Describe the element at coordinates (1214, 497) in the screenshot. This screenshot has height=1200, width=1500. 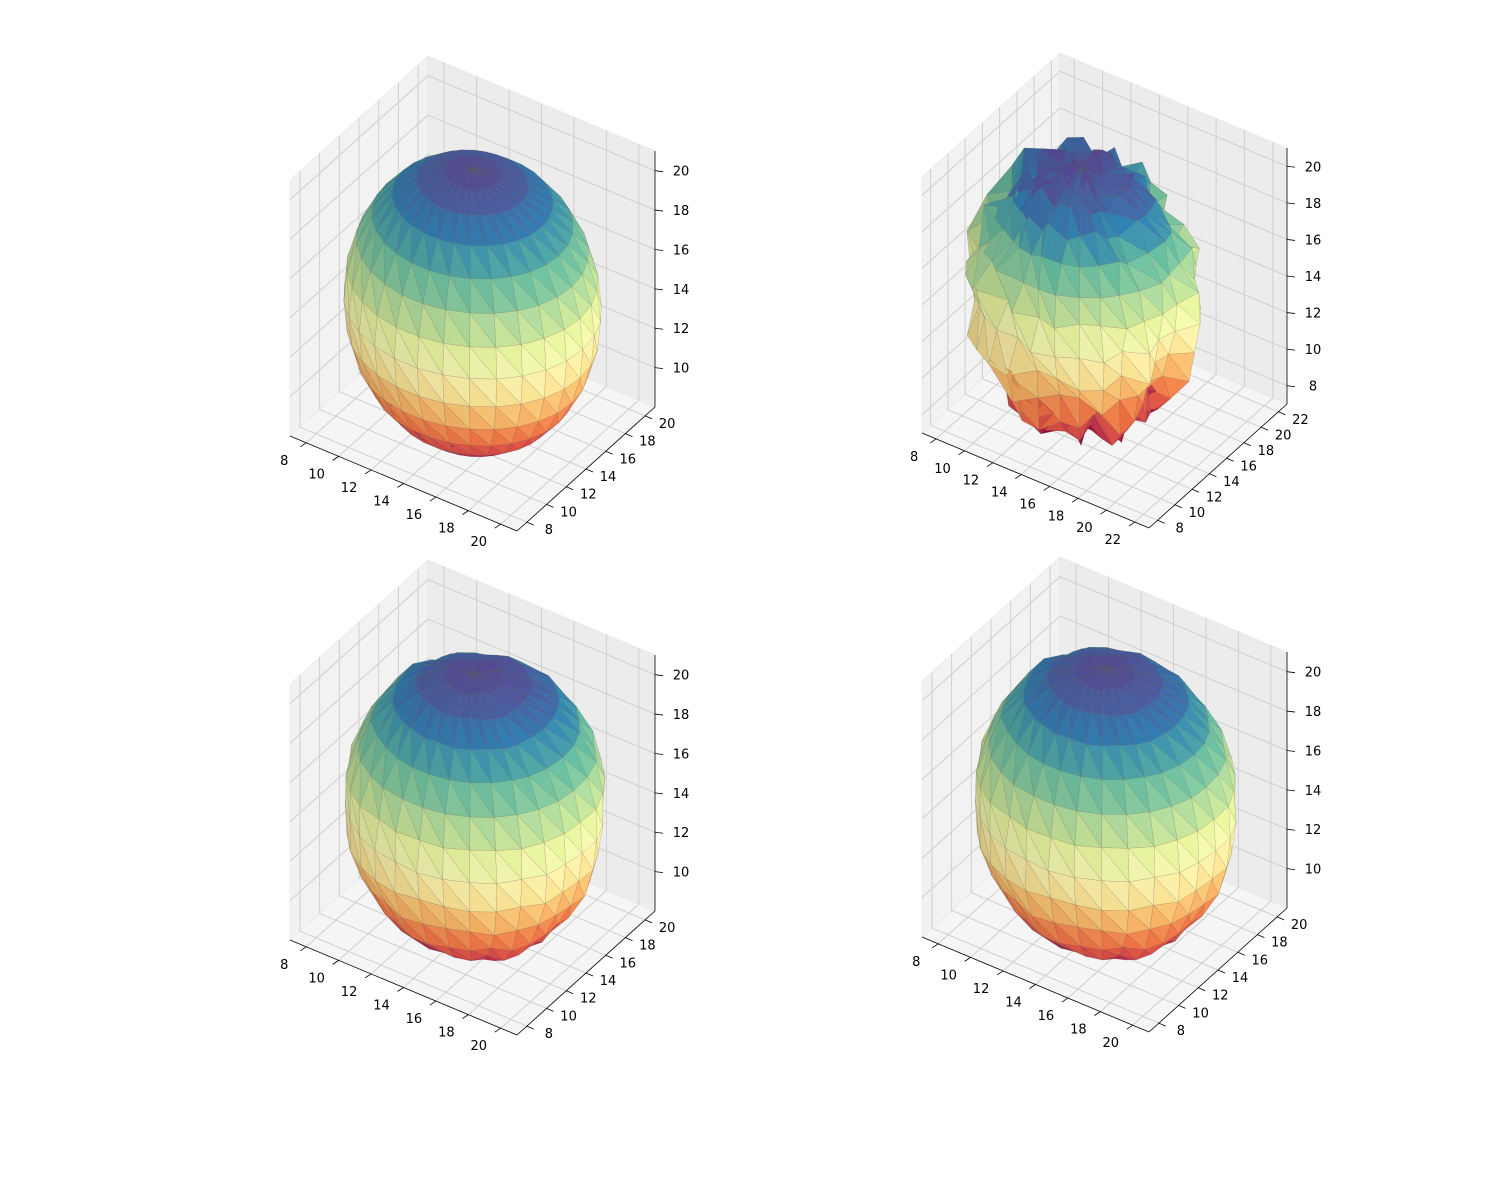
I see `y-tick-label: 12` at that location.